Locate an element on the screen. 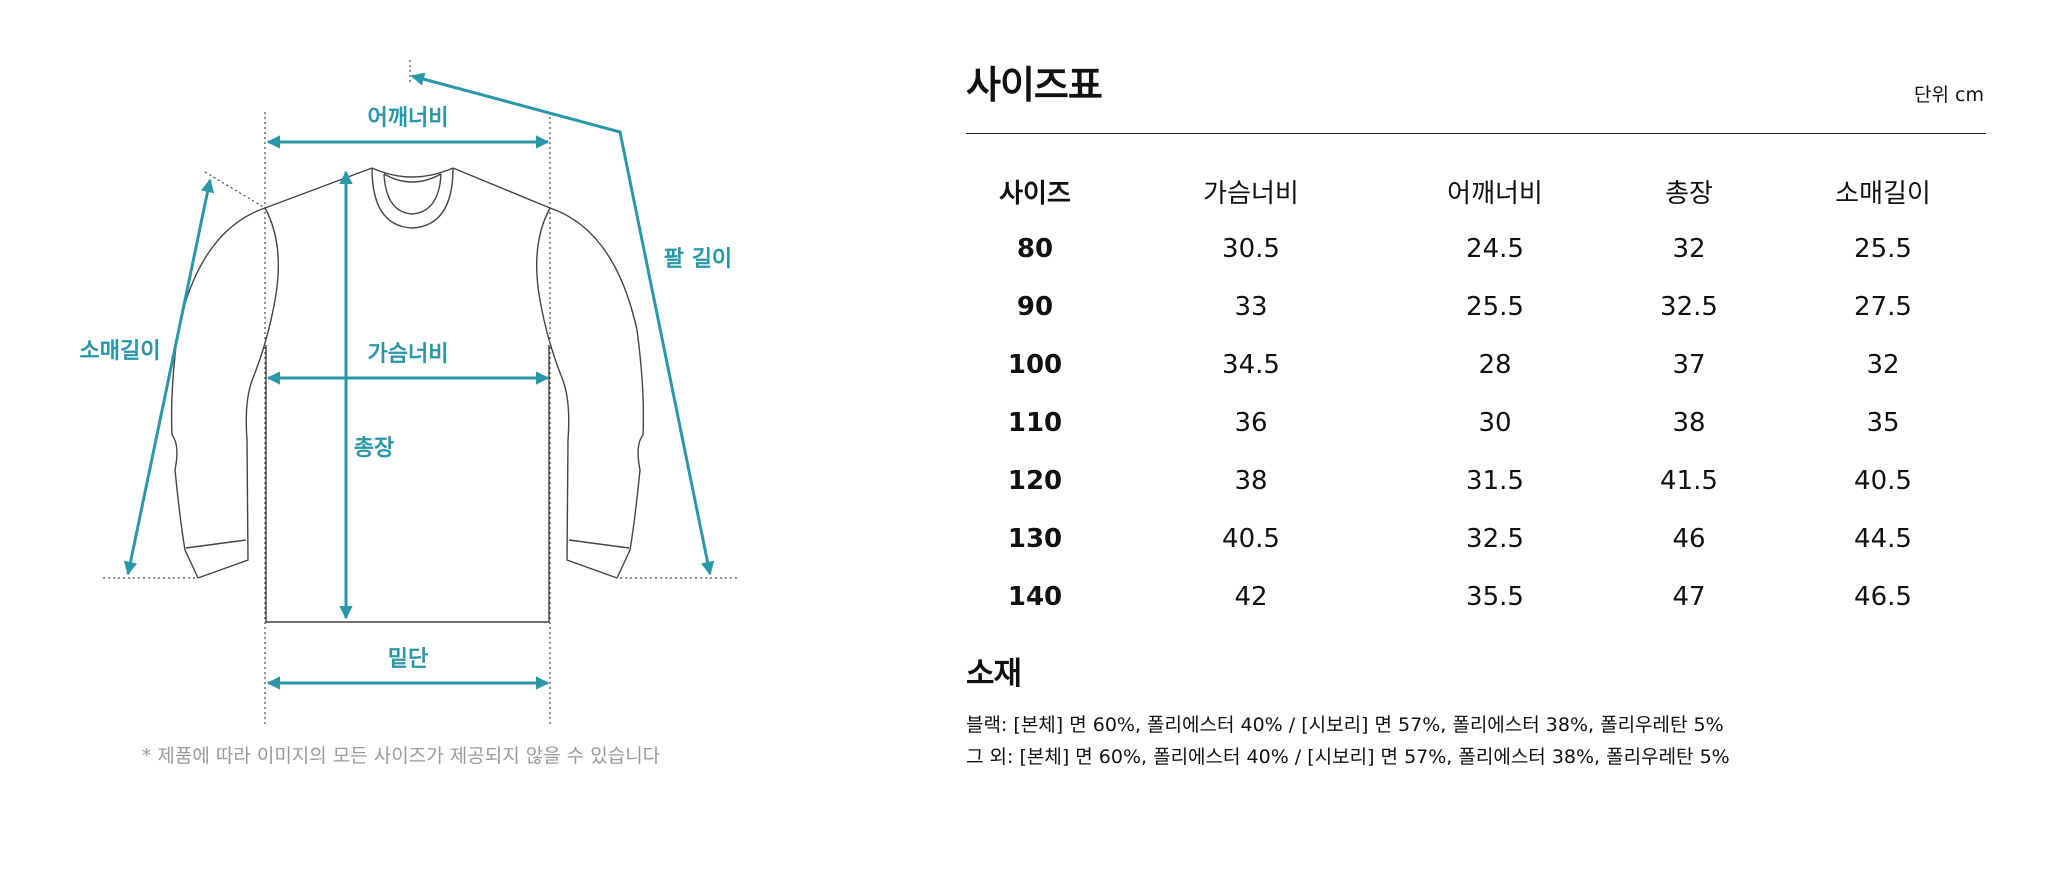 The image size is (2060, 892). table-row: 130 40.5 32.5 46 44.5 is located at coordinates (1473, 539).